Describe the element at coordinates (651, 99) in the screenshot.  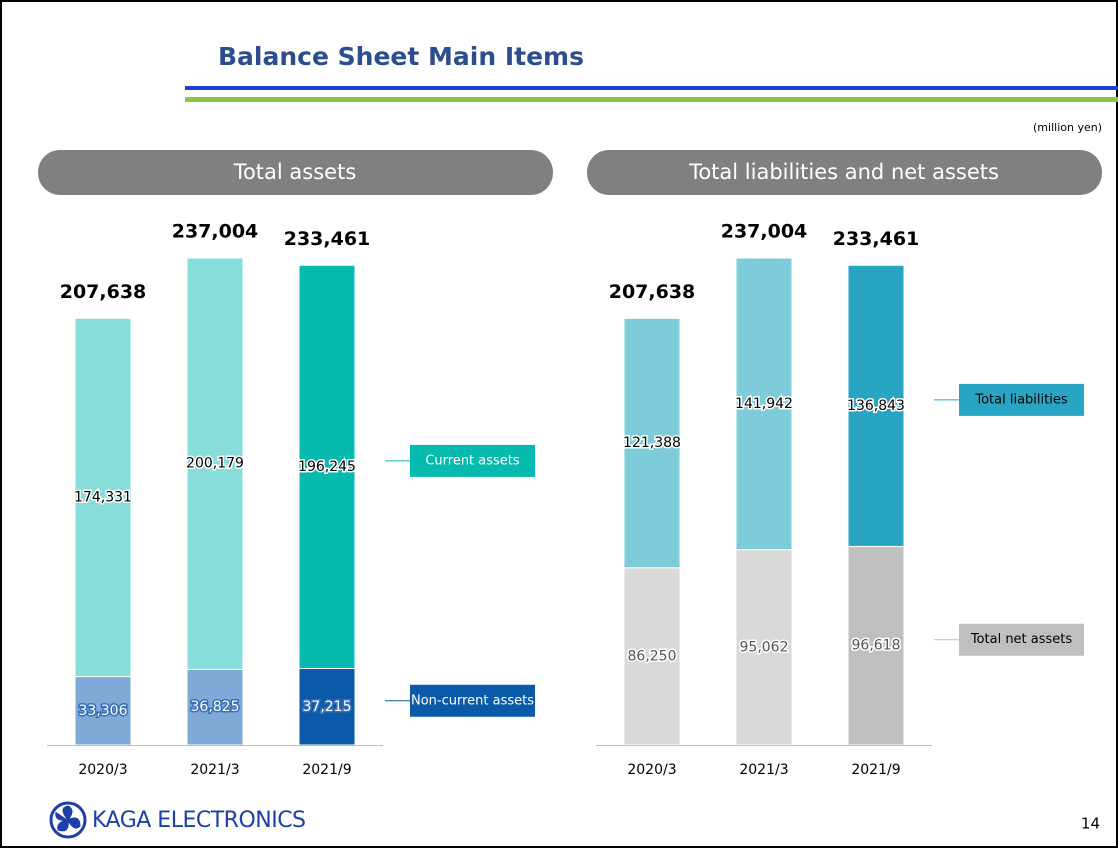
I see `rule-green` at that location.